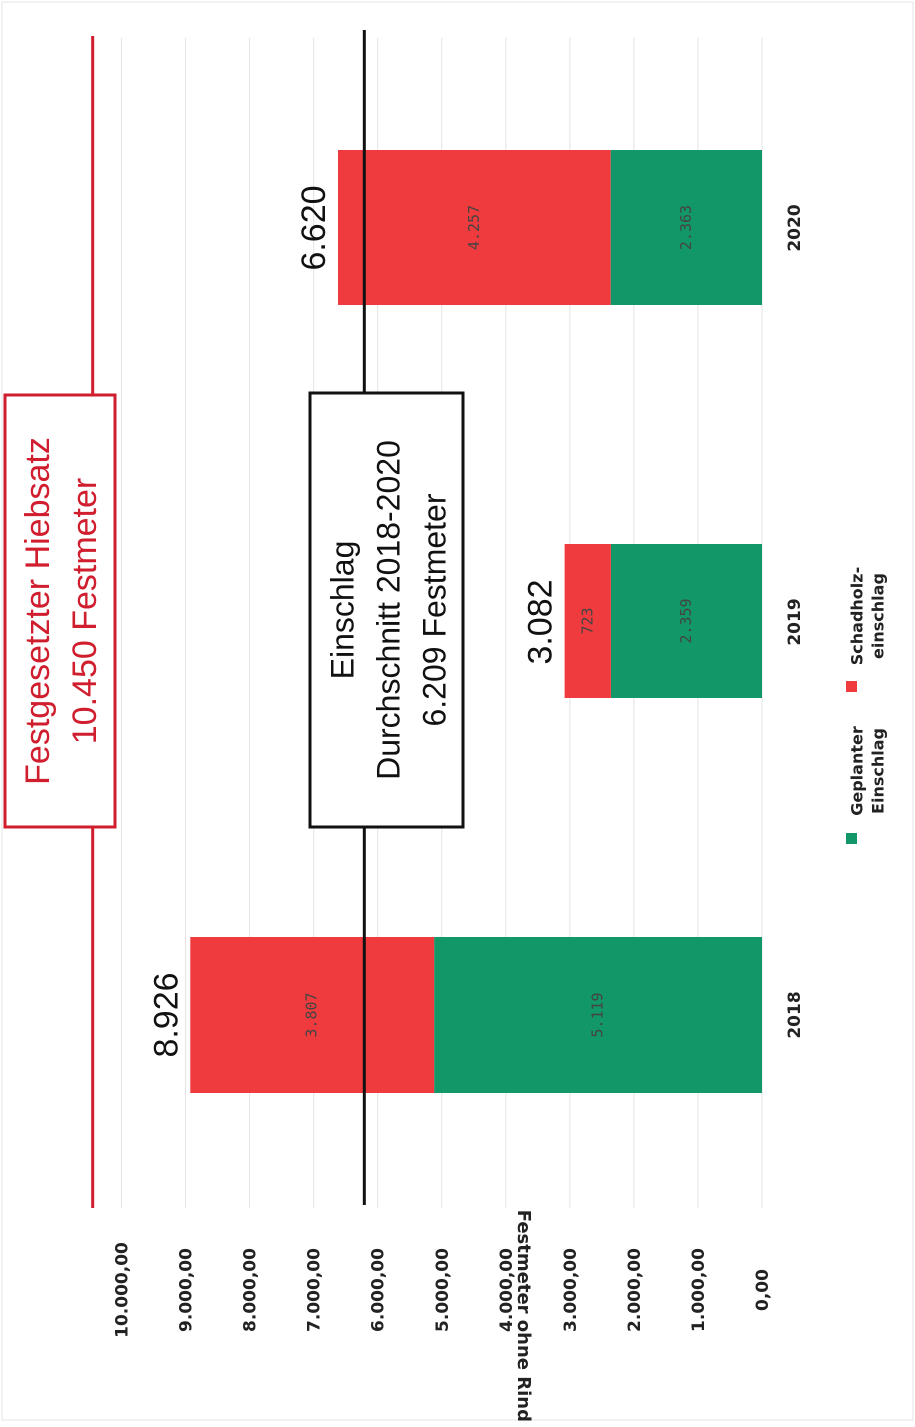 The width and height of the screenshot is (915, 1427). I want to click on hiebsatz-text-line: Festgesetzter Hiebsatz, so click(38, 611).